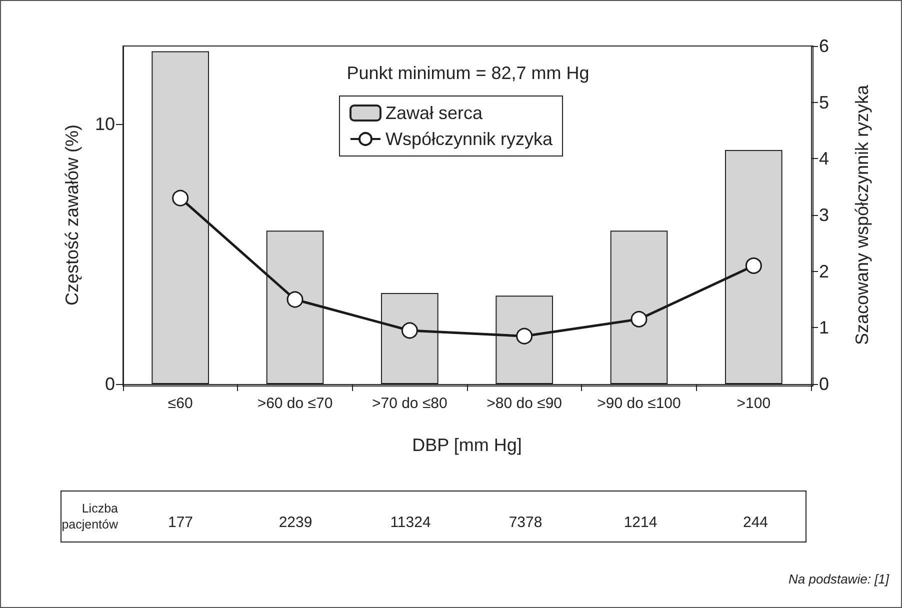 This screenshot has width=902, height=608. Describe the element at coordinates (824, 102) in the screenshot. I see `y2-tick-label: 5` at that location.